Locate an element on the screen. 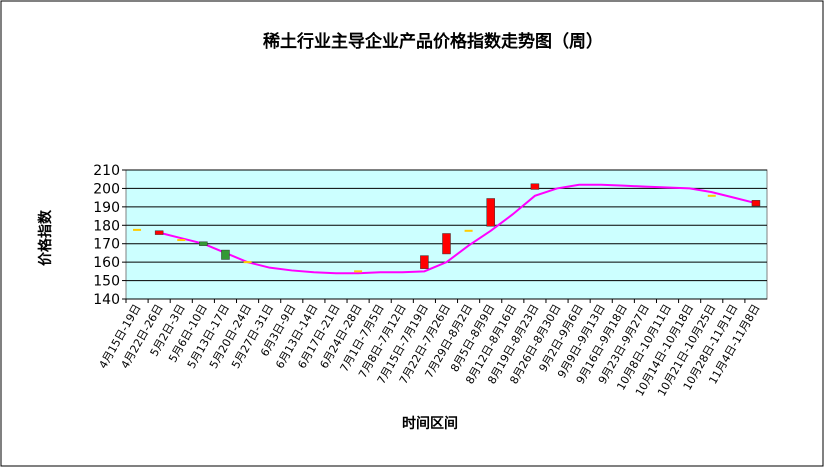 The image size is (825, 468). price-line is located at coordinates (457, 229).